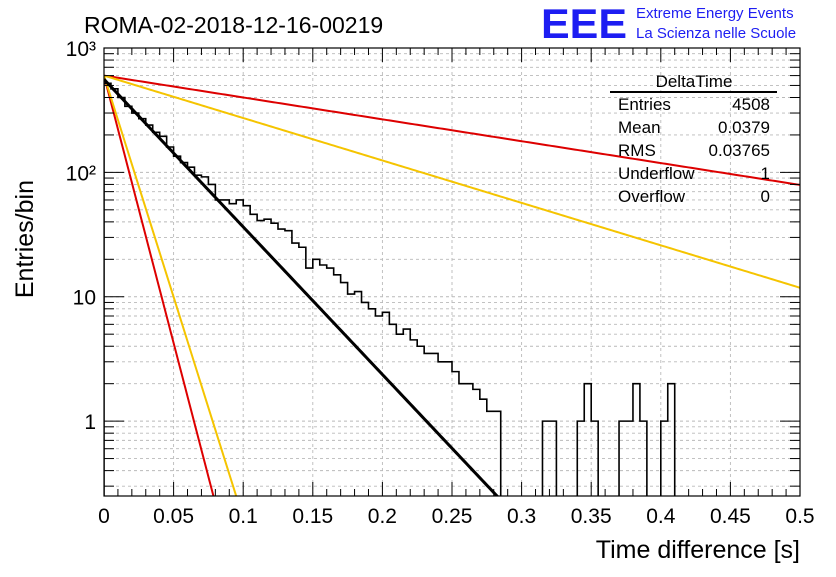 The image size is (836, 577). Describe the element at coordinates (90, 422) in the screenshot. I see `y-tick-label: 1` at that location.